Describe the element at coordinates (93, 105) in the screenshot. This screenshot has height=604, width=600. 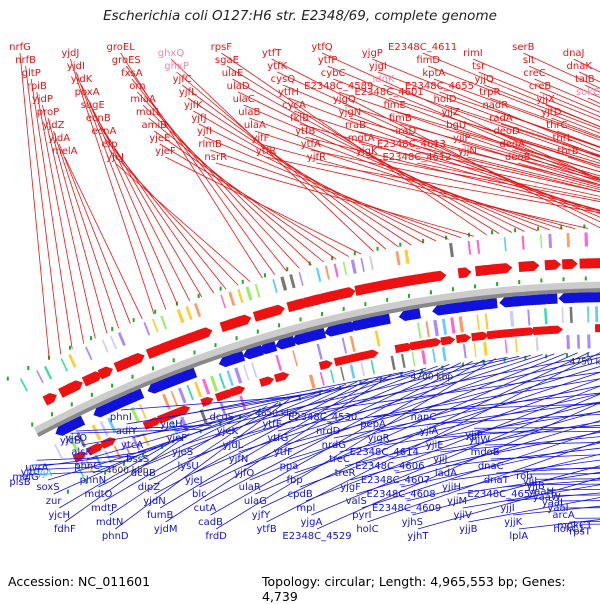
I see `forward-gene-label: sugE` at that location.